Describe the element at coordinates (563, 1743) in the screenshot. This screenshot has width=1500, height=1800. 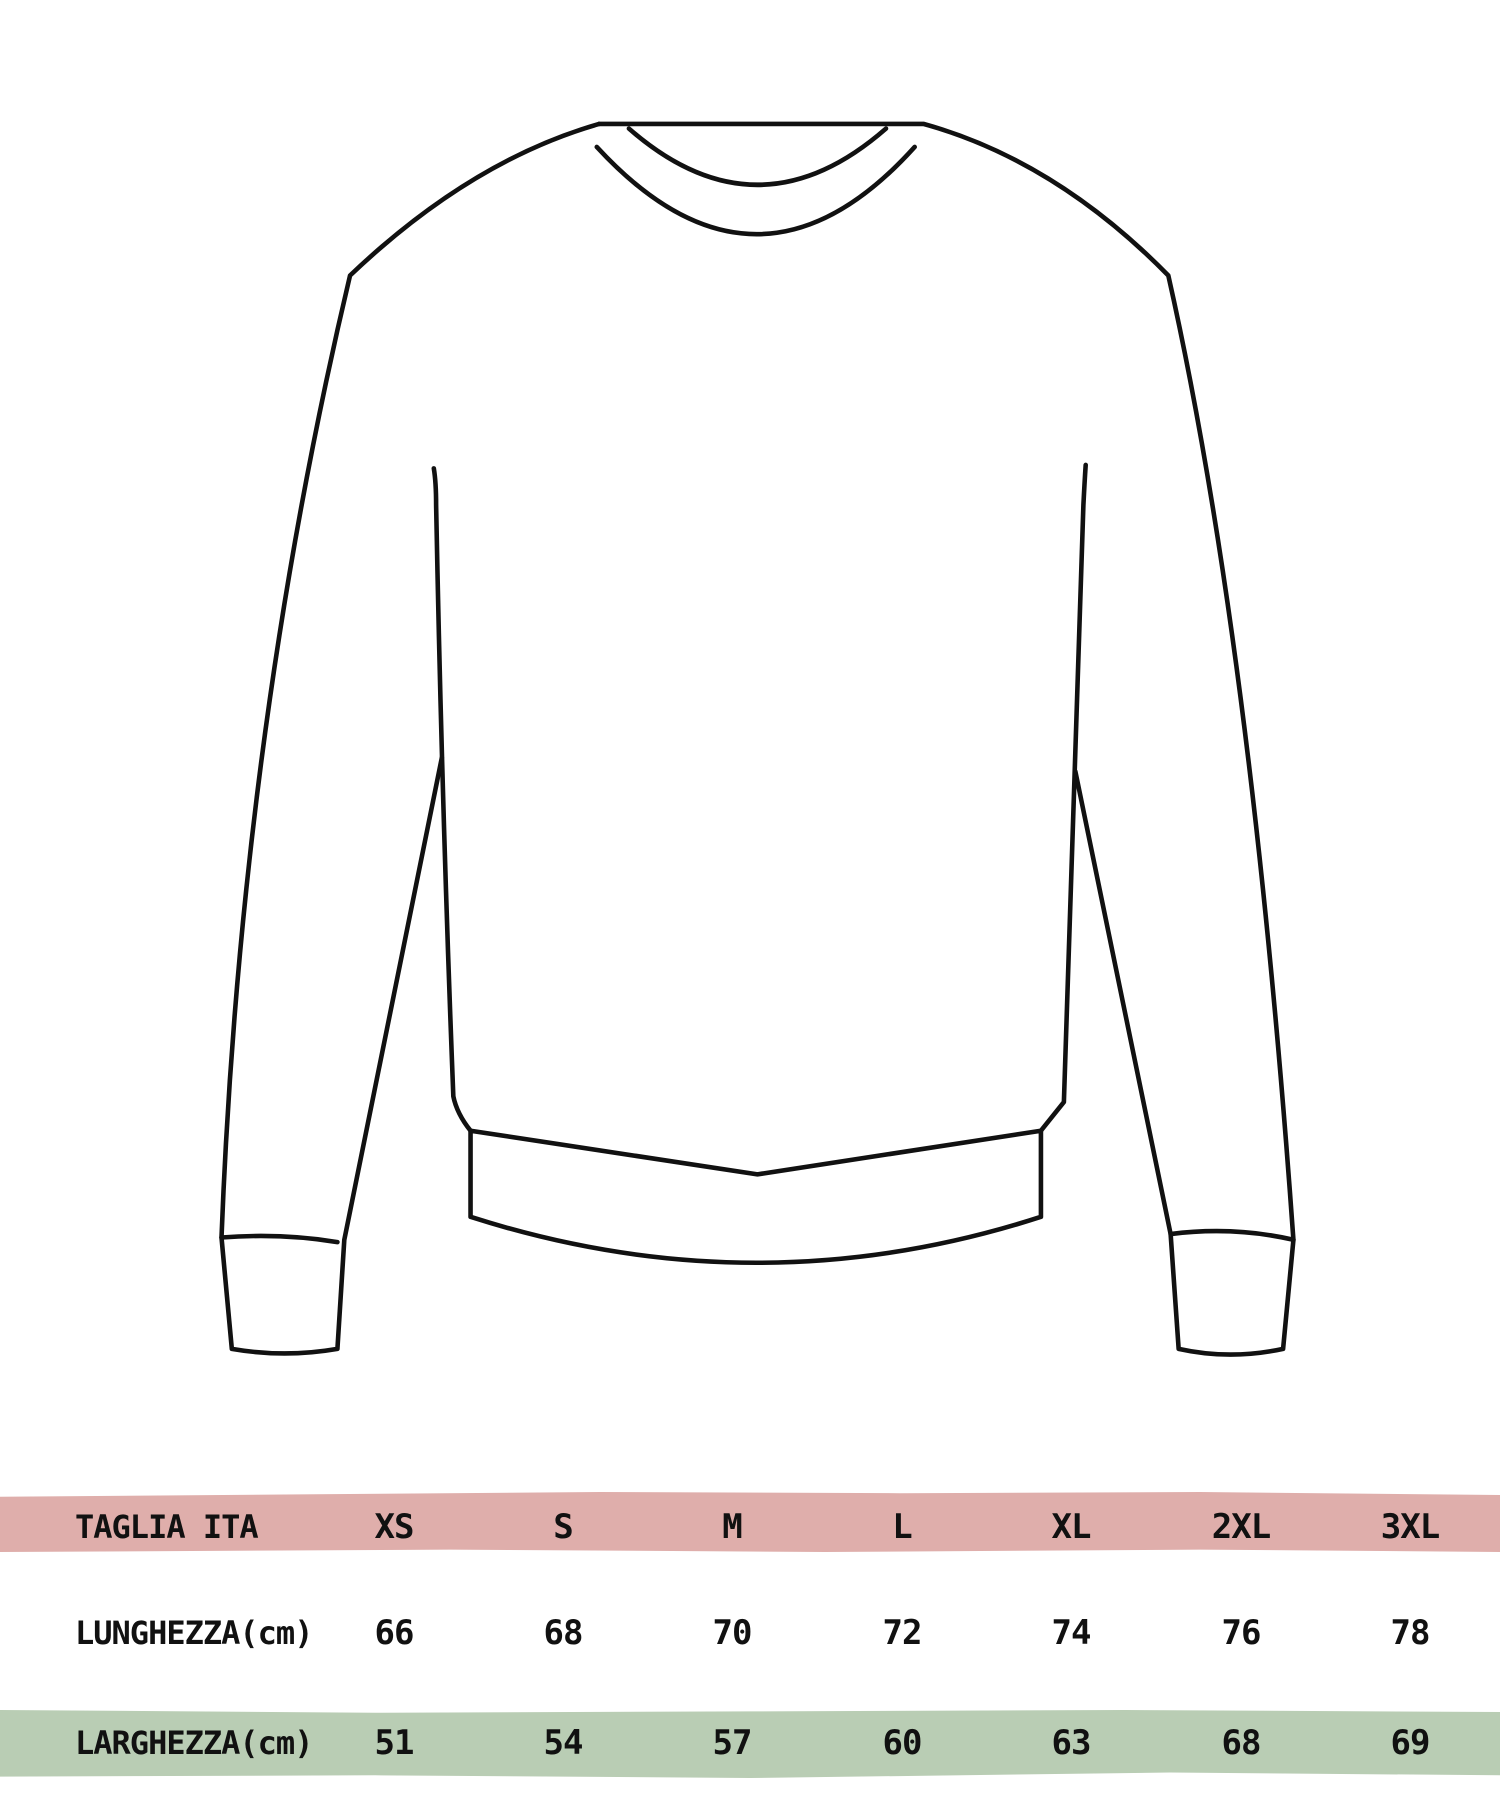
I see `width-value: 54` at that location.